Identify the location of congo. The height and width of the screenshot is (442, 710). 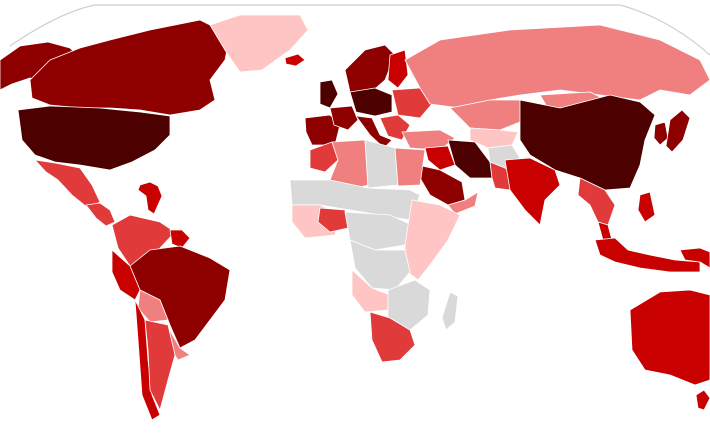
(380, 265).